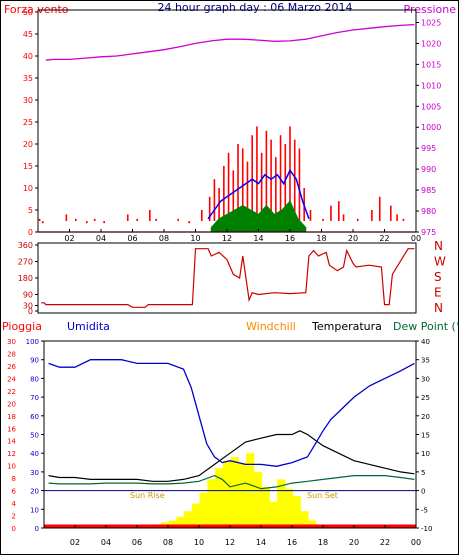  Describe the element at coordinates (28, 188) in the screenshot. I see `wind-tick-label: 10` at that location.